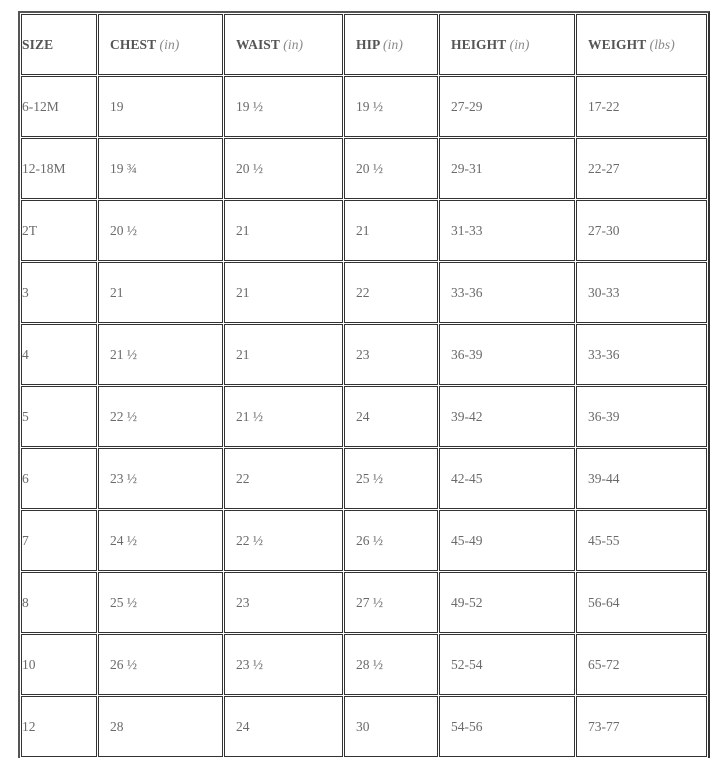 The image size is (720, 758). Describe the element at coordinates (641, 106) in the screenshot. I see `cell-weight: 17-22` at that location.